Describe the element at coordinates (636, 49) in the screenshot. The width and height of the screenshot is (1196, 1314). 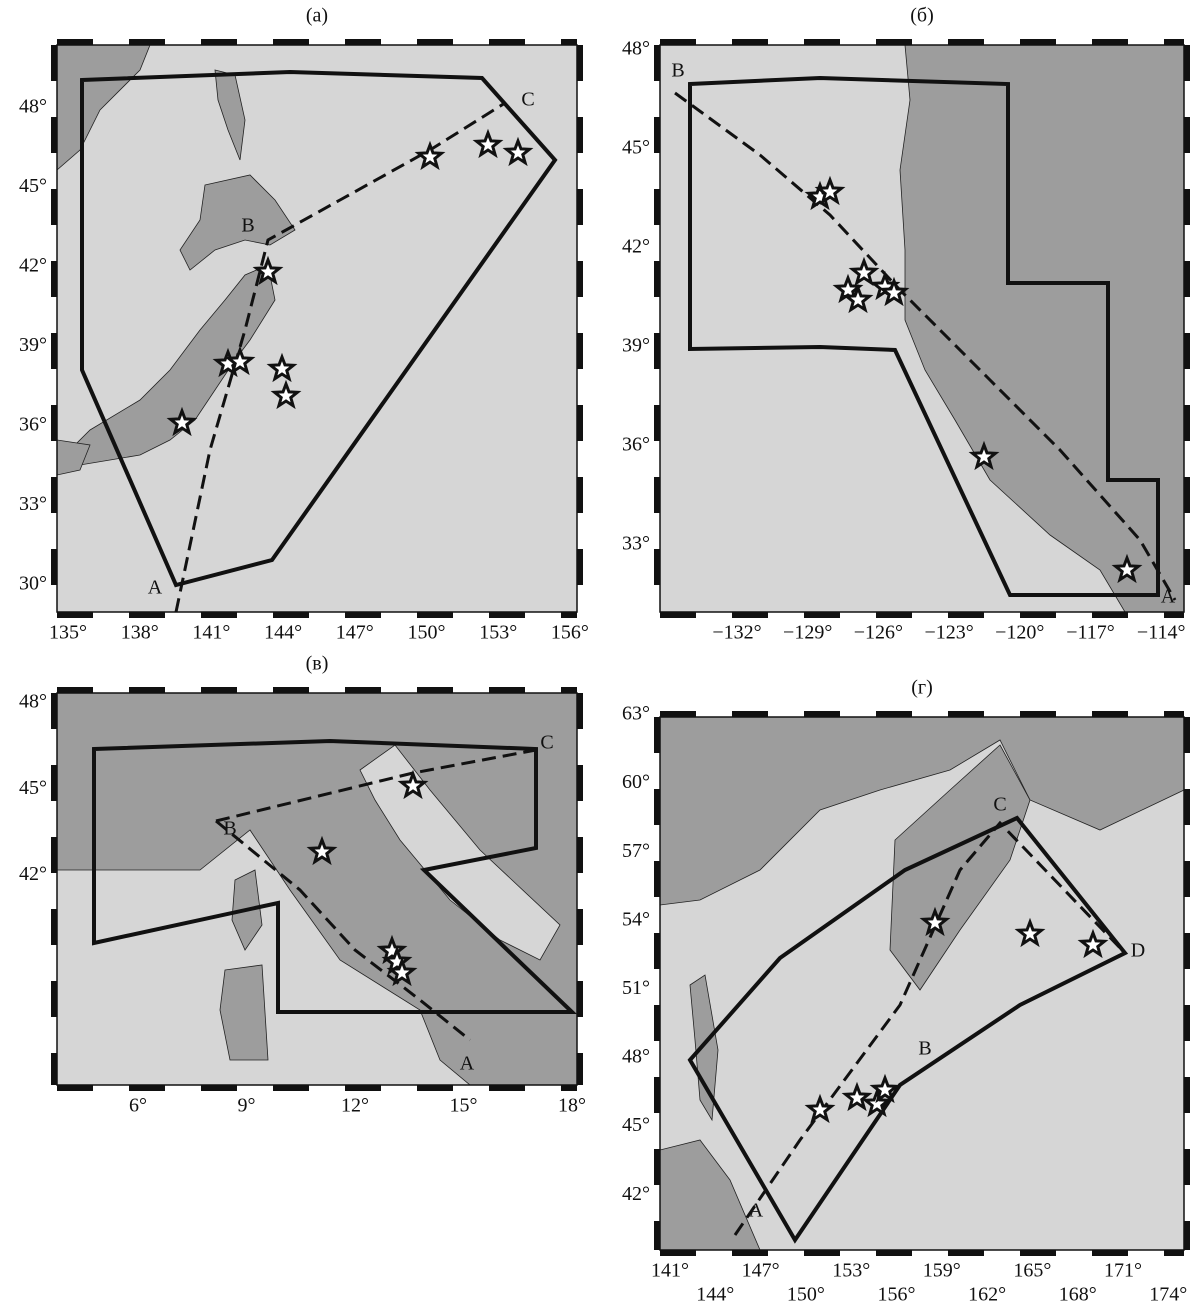
I see `y-tick-label: 48°` at that location.